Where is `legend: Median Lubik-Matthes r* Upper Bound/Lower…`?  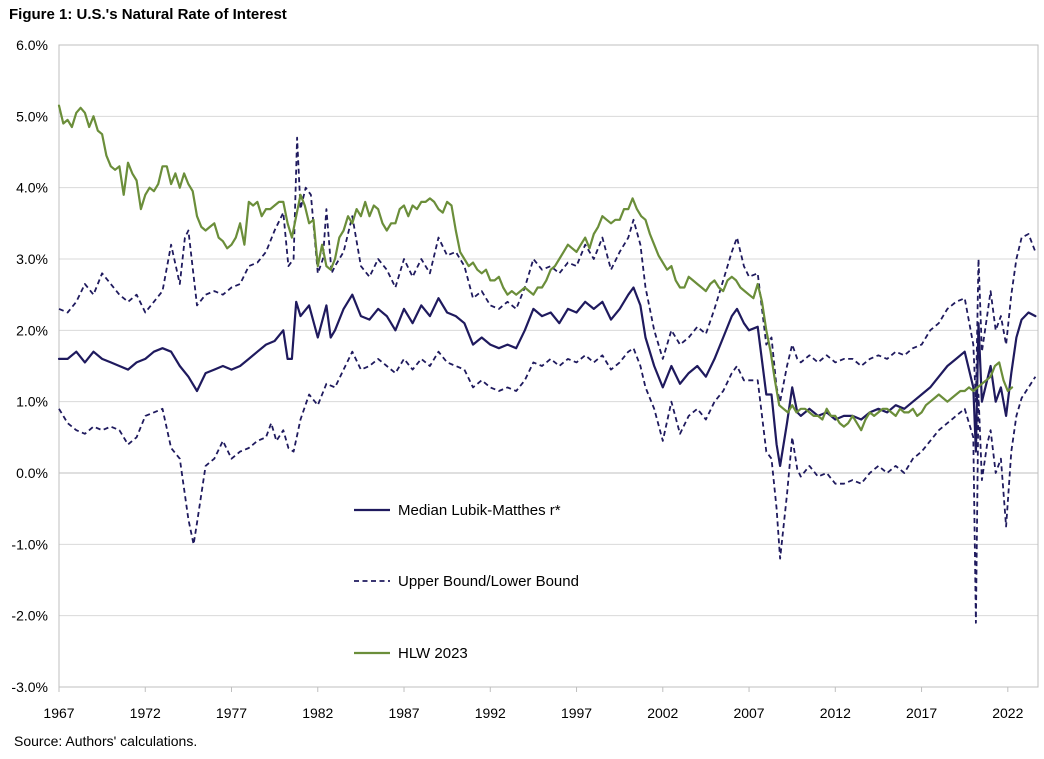
legend: Median Lubik-Matthes r* Upper Bound/Lower… is located at coordinates (466, 582).